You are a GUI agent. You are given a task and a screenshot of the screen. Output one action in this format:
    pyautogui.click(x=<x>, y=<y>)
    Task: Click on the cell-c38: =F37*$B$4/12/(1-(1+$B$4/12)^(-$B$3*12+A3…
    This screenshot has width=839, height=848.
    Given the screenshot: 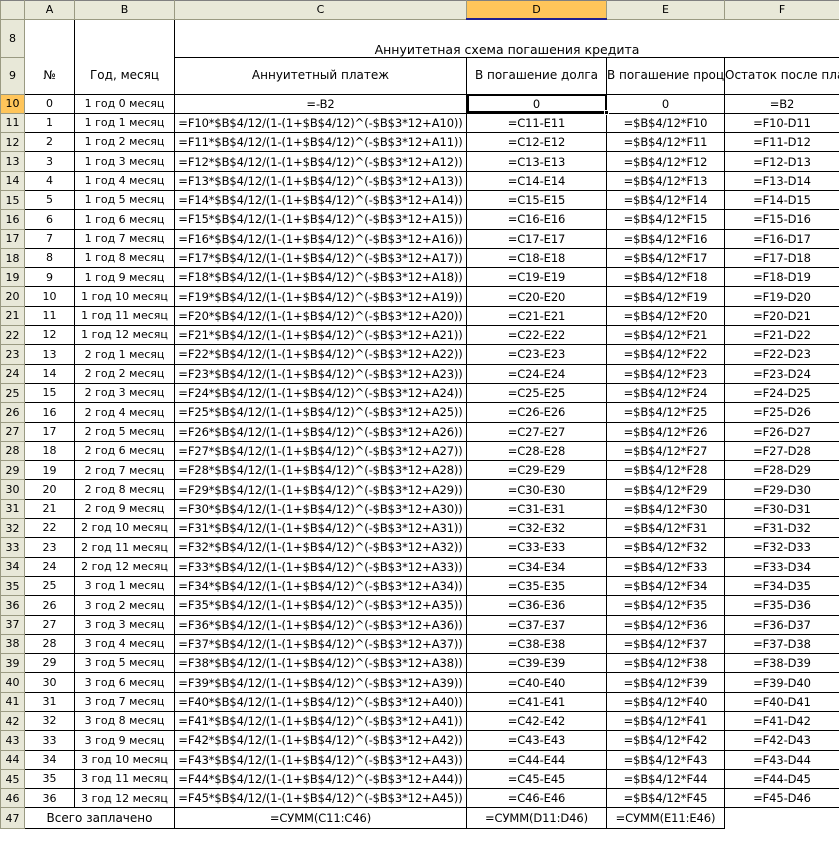 What is the action you would take?
    pyautogui.click(x=320, y=644)
    